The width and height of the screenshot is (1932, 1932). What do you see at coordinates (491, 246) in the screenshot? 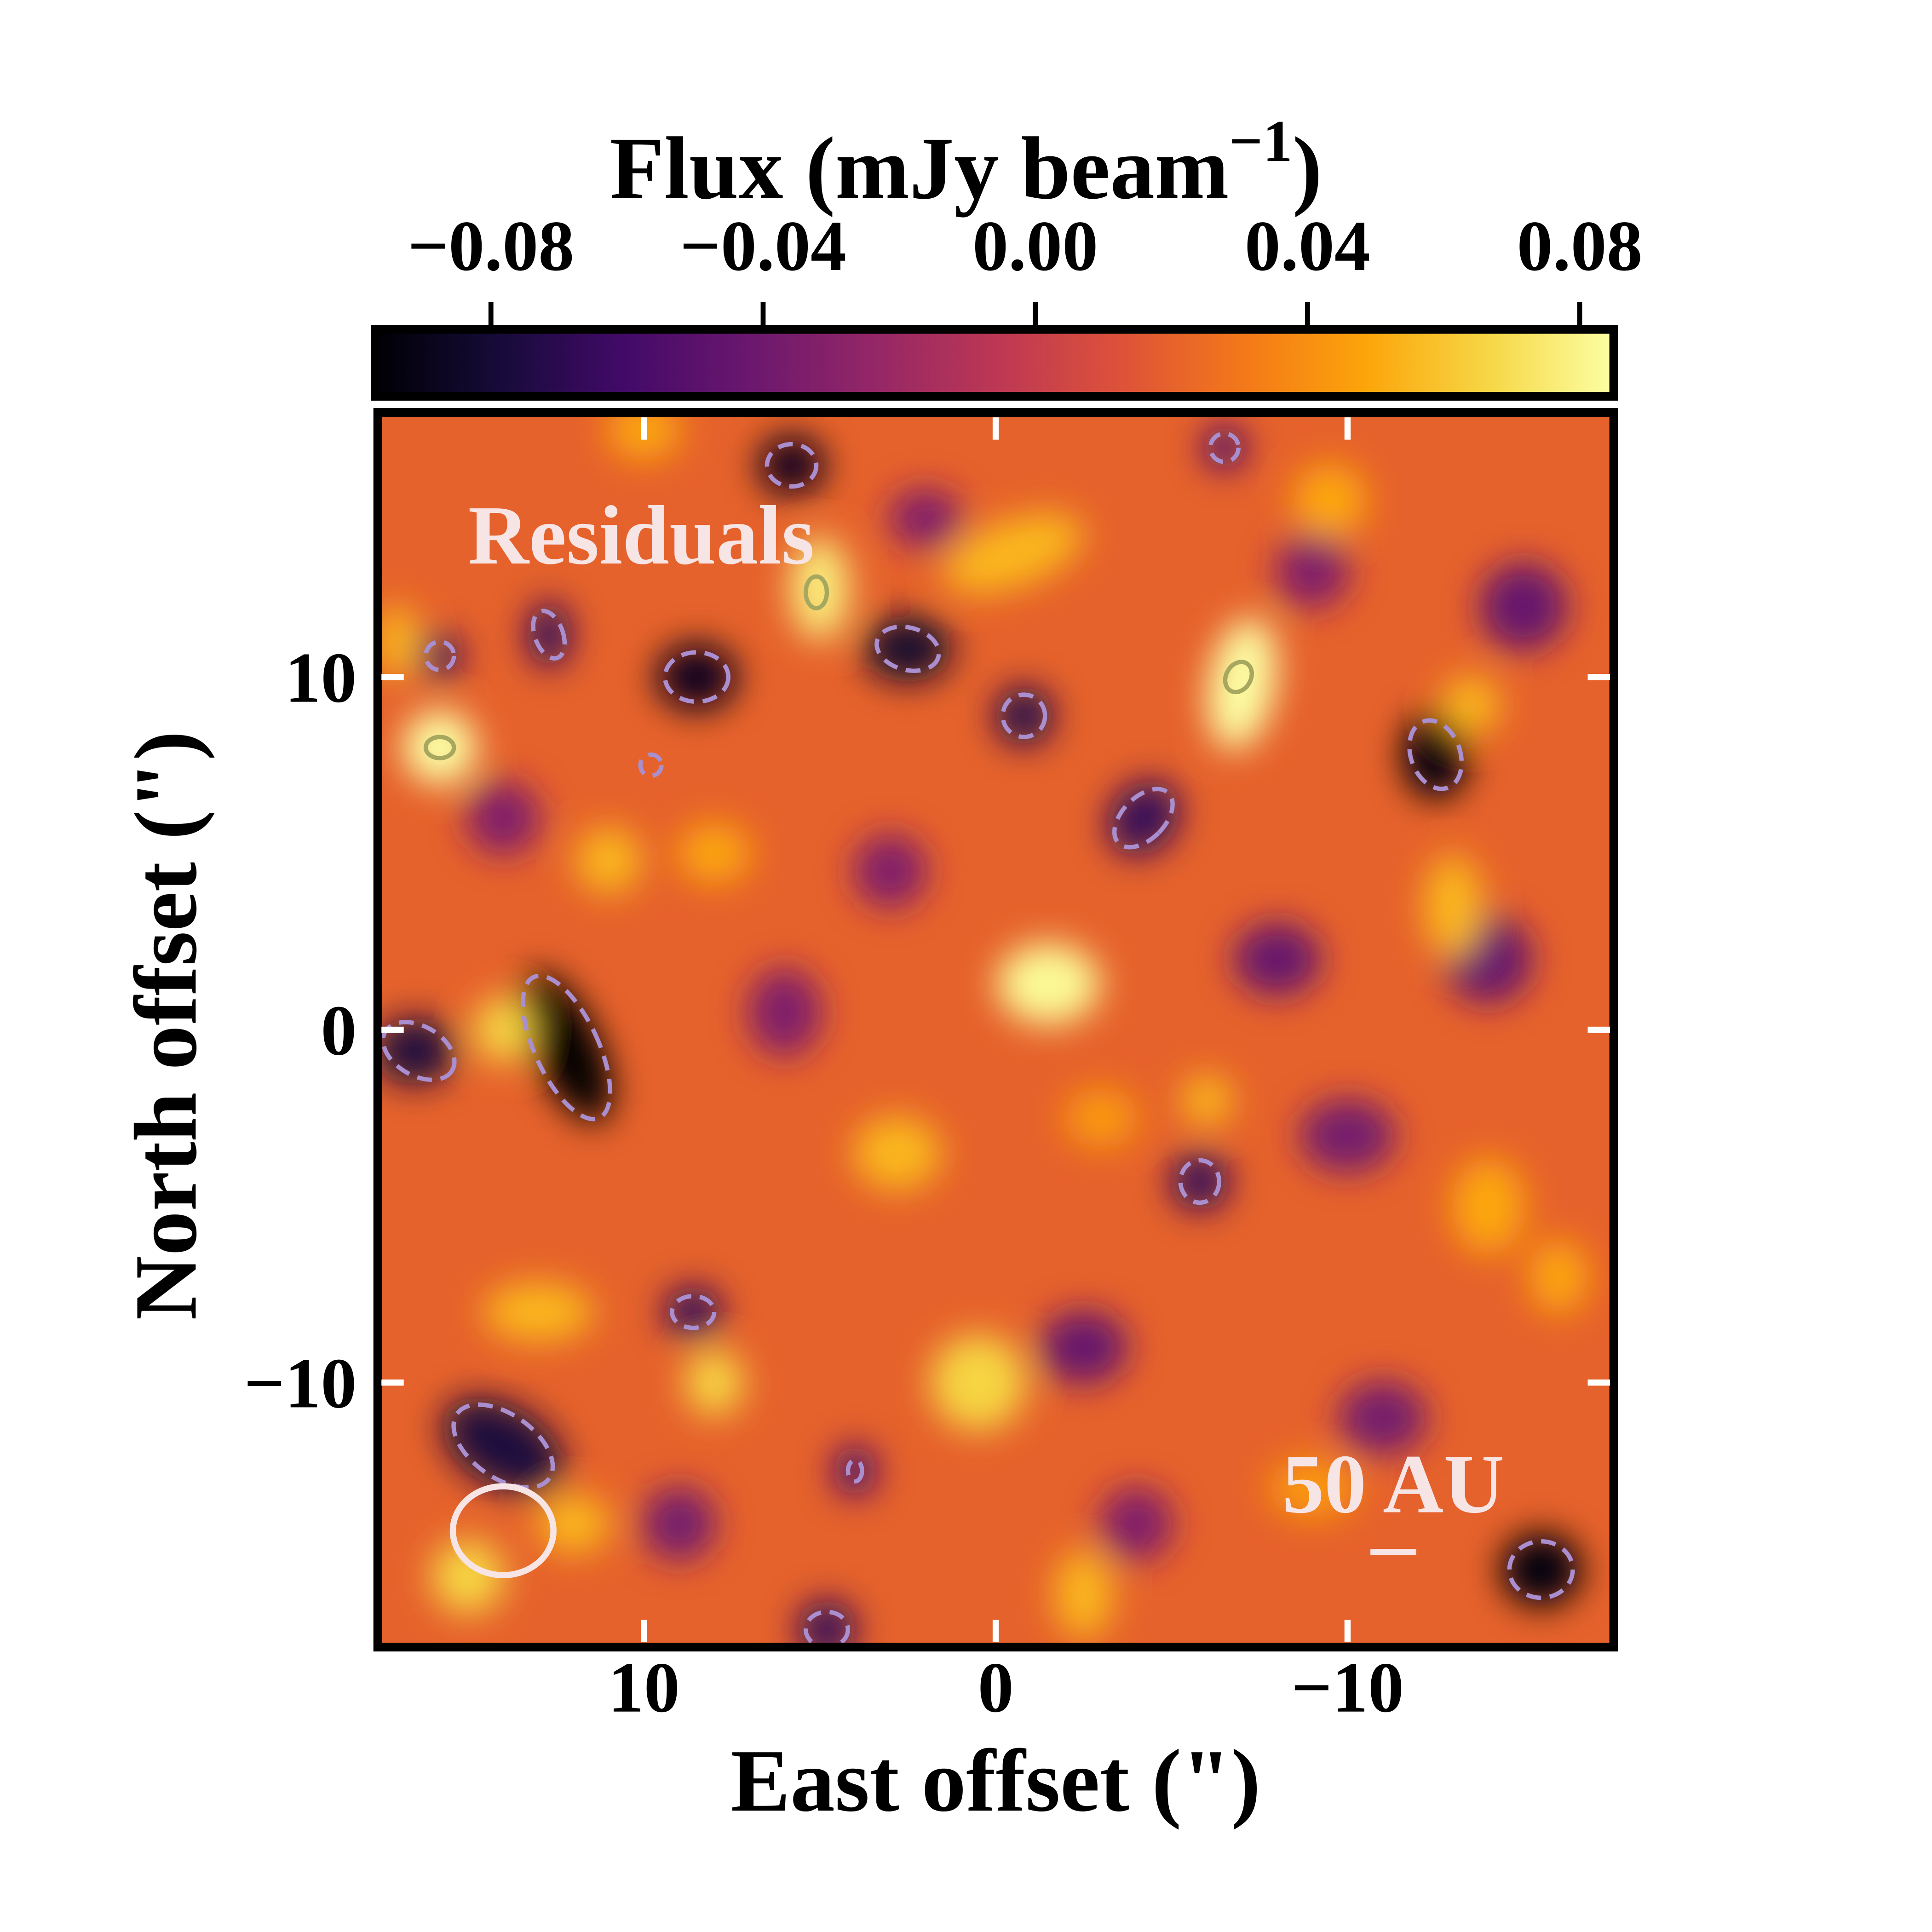
I see `colorbar-tick-label: −0.08` at bounding box center [491, 246].